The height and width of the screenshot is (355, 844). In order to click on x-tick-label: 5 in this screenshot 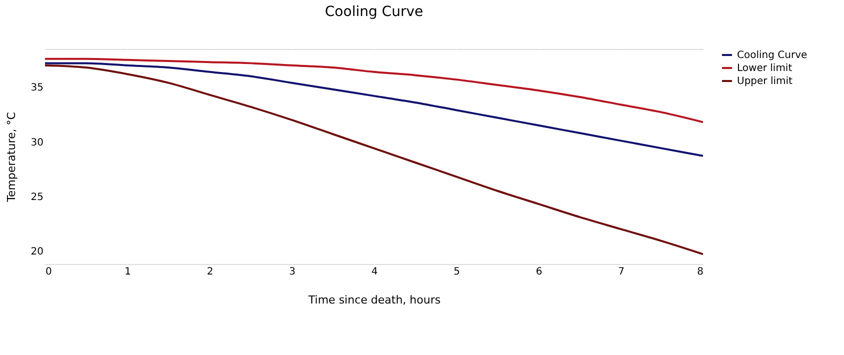, I will do `click(457, 272)`.